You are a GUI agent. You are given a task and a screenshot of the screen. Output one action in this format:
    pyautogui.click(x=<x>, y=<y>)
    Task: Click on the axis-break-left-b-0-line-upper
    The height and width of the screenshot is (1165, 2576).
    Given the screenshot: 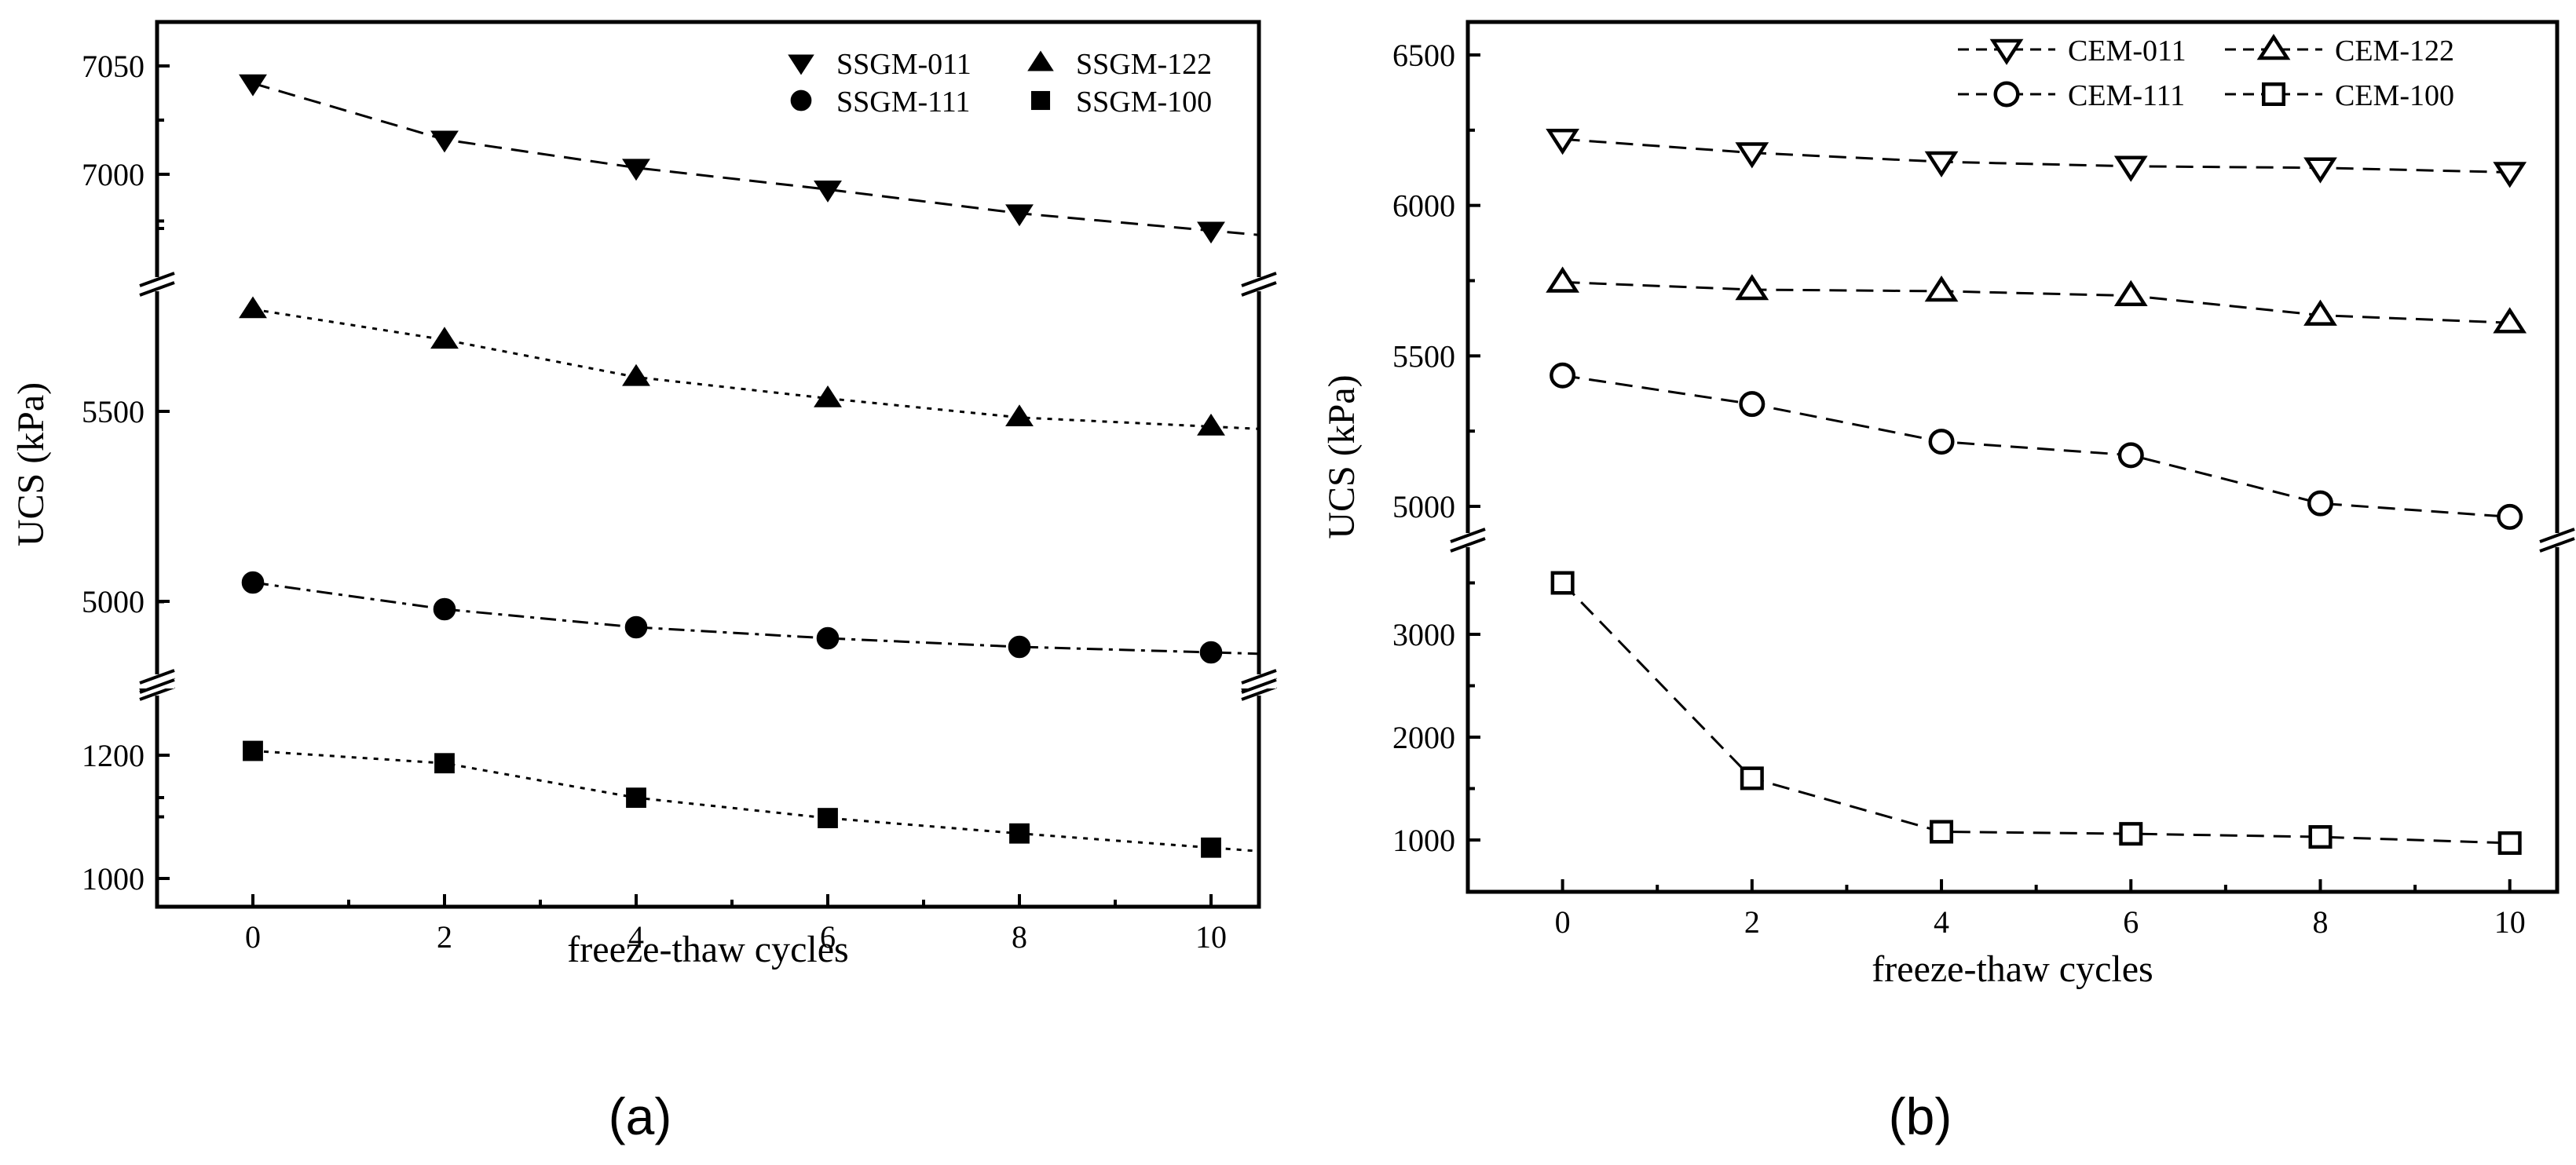 What is the action you would take?
    pyautogui.click(x=1468, y=535)
    